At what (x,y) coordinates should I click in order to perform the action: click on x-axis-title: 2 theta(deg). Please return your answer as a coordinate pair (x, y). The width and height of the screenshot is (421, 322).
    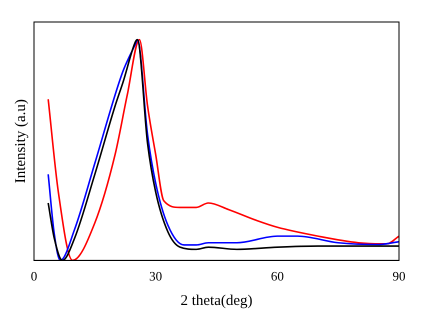
    Looking at the image, I should click on (216, 300).